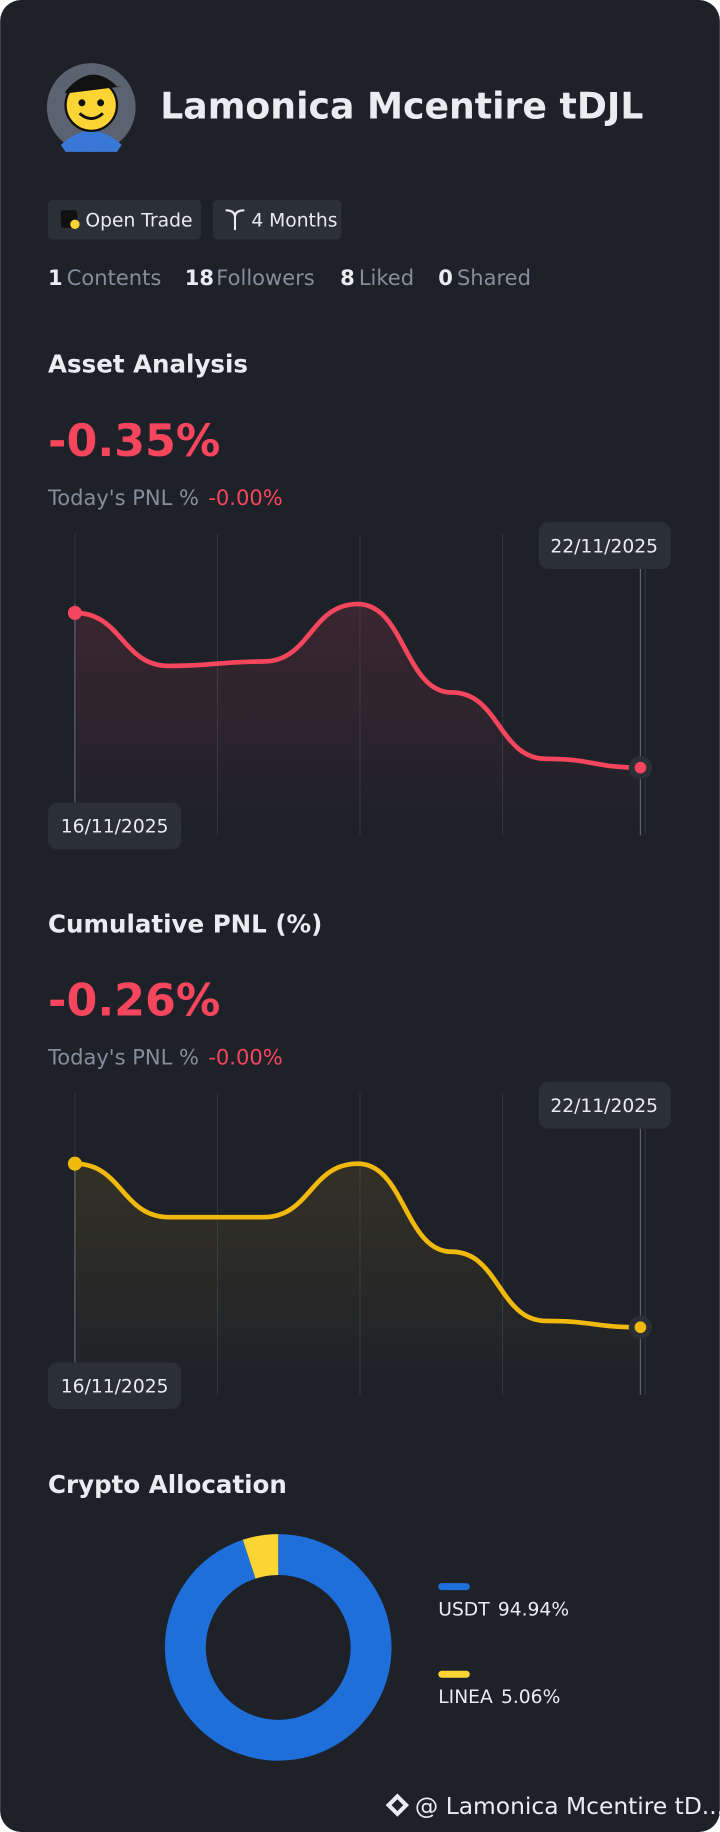 The width and height of the screenshot is (720, 1832). What do you see at coordinates (533, 1610) in the screenshot?
I see `legend-value: 94.94%` at bounding box center [533, 1610].